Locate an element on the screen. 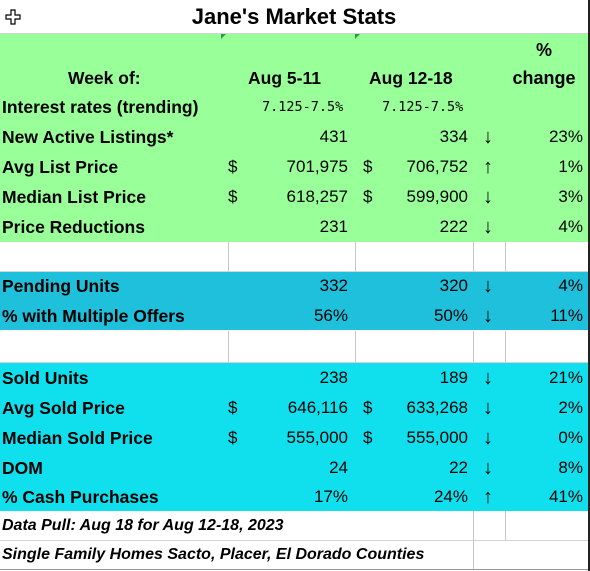 This screenshot has height=571, width=590. percent-change: 41% is located at coordinates (565, 496).